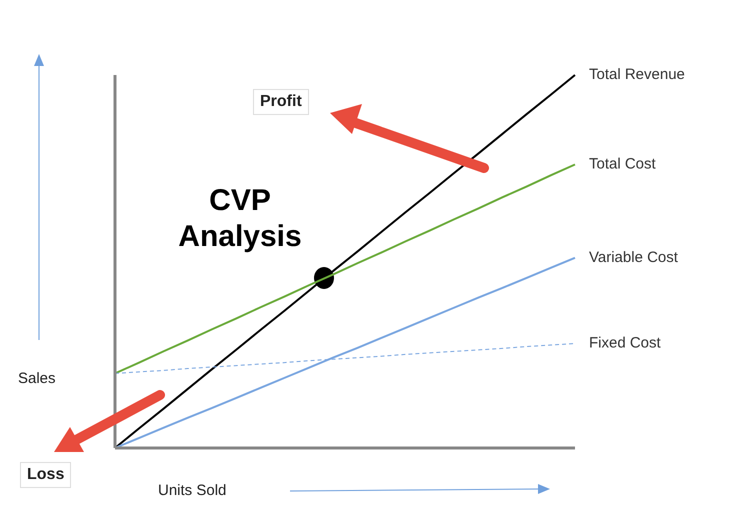 The image size is (744, 512). Describe the element at coordinates (281, 102) in the screenshot. I see `annotation: Profit` at that location.